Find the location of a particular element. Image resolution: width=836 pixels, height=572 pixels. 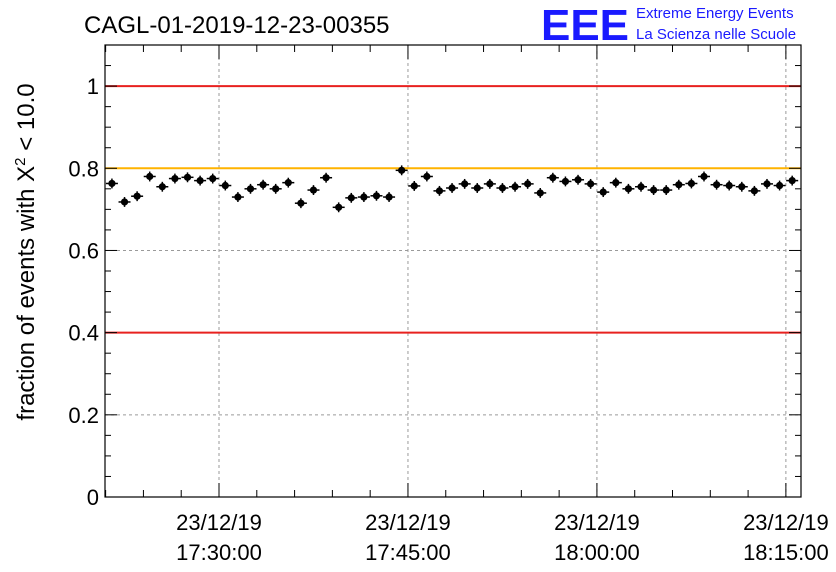

logo-mark: EEE is located at coordinates (585, 25).